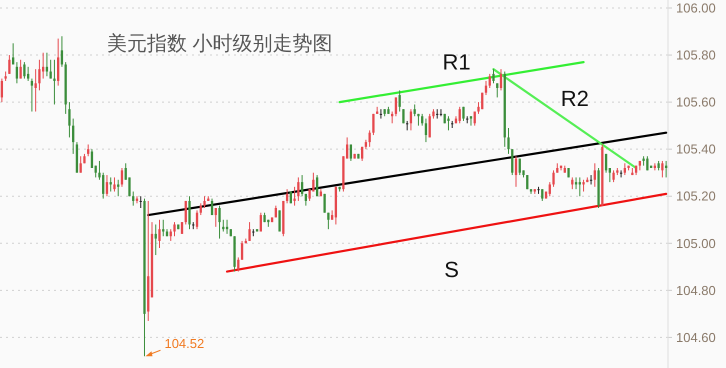  I want to click on text: 美元指数 小时级别走势图, so click(220, 43).